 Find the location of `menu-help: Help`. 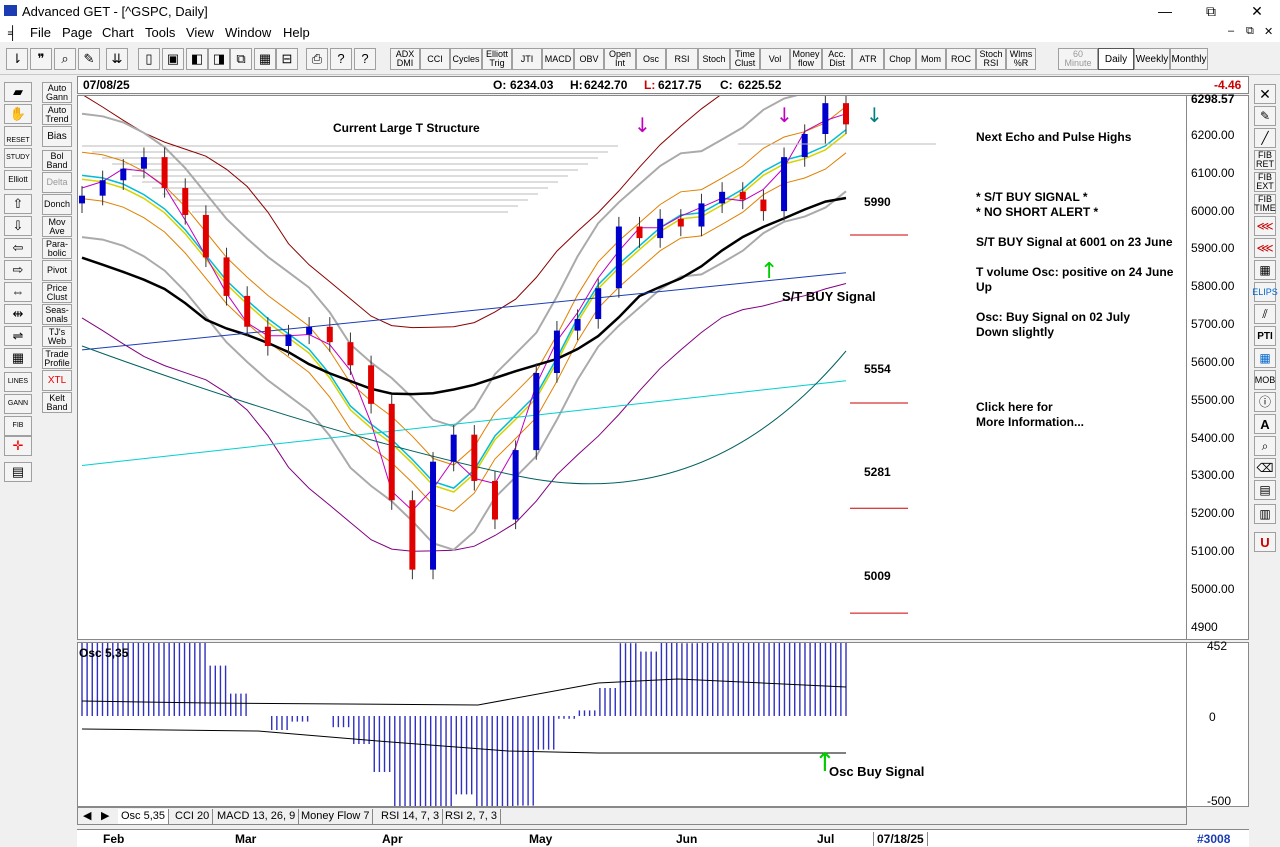

menu-help: Help is located at coordinates (296, 32).